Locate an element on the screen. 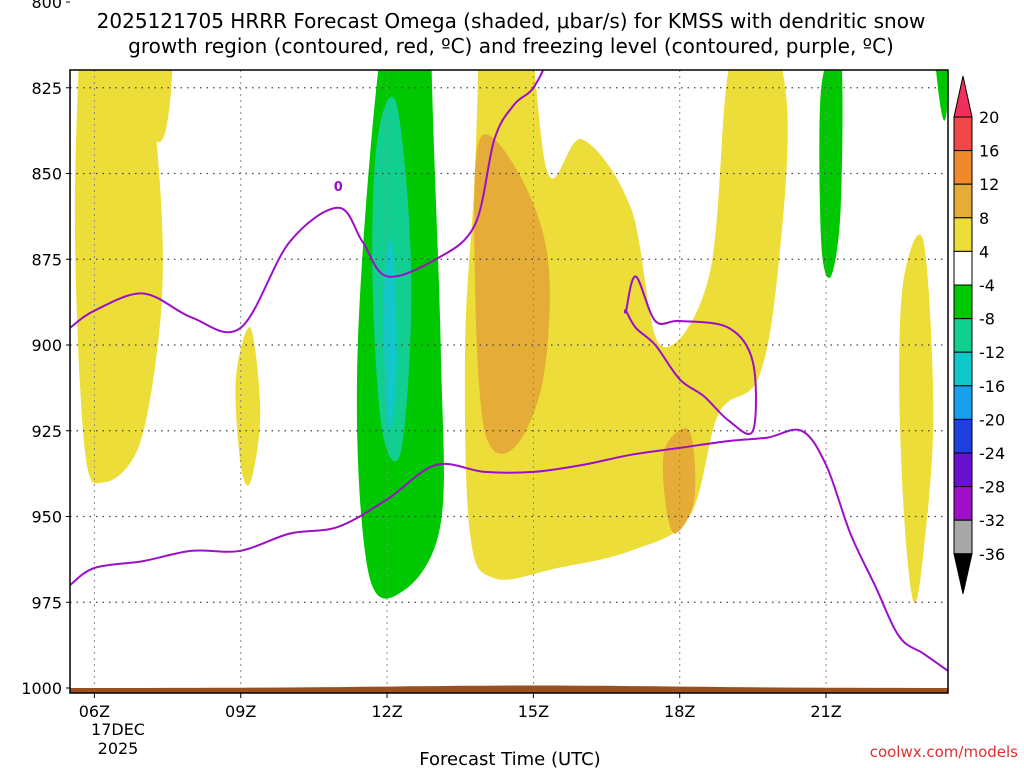 The height and width of the screenshot is (768, 1024). date-label-year: 2025 is located at coordinates (118, 748).